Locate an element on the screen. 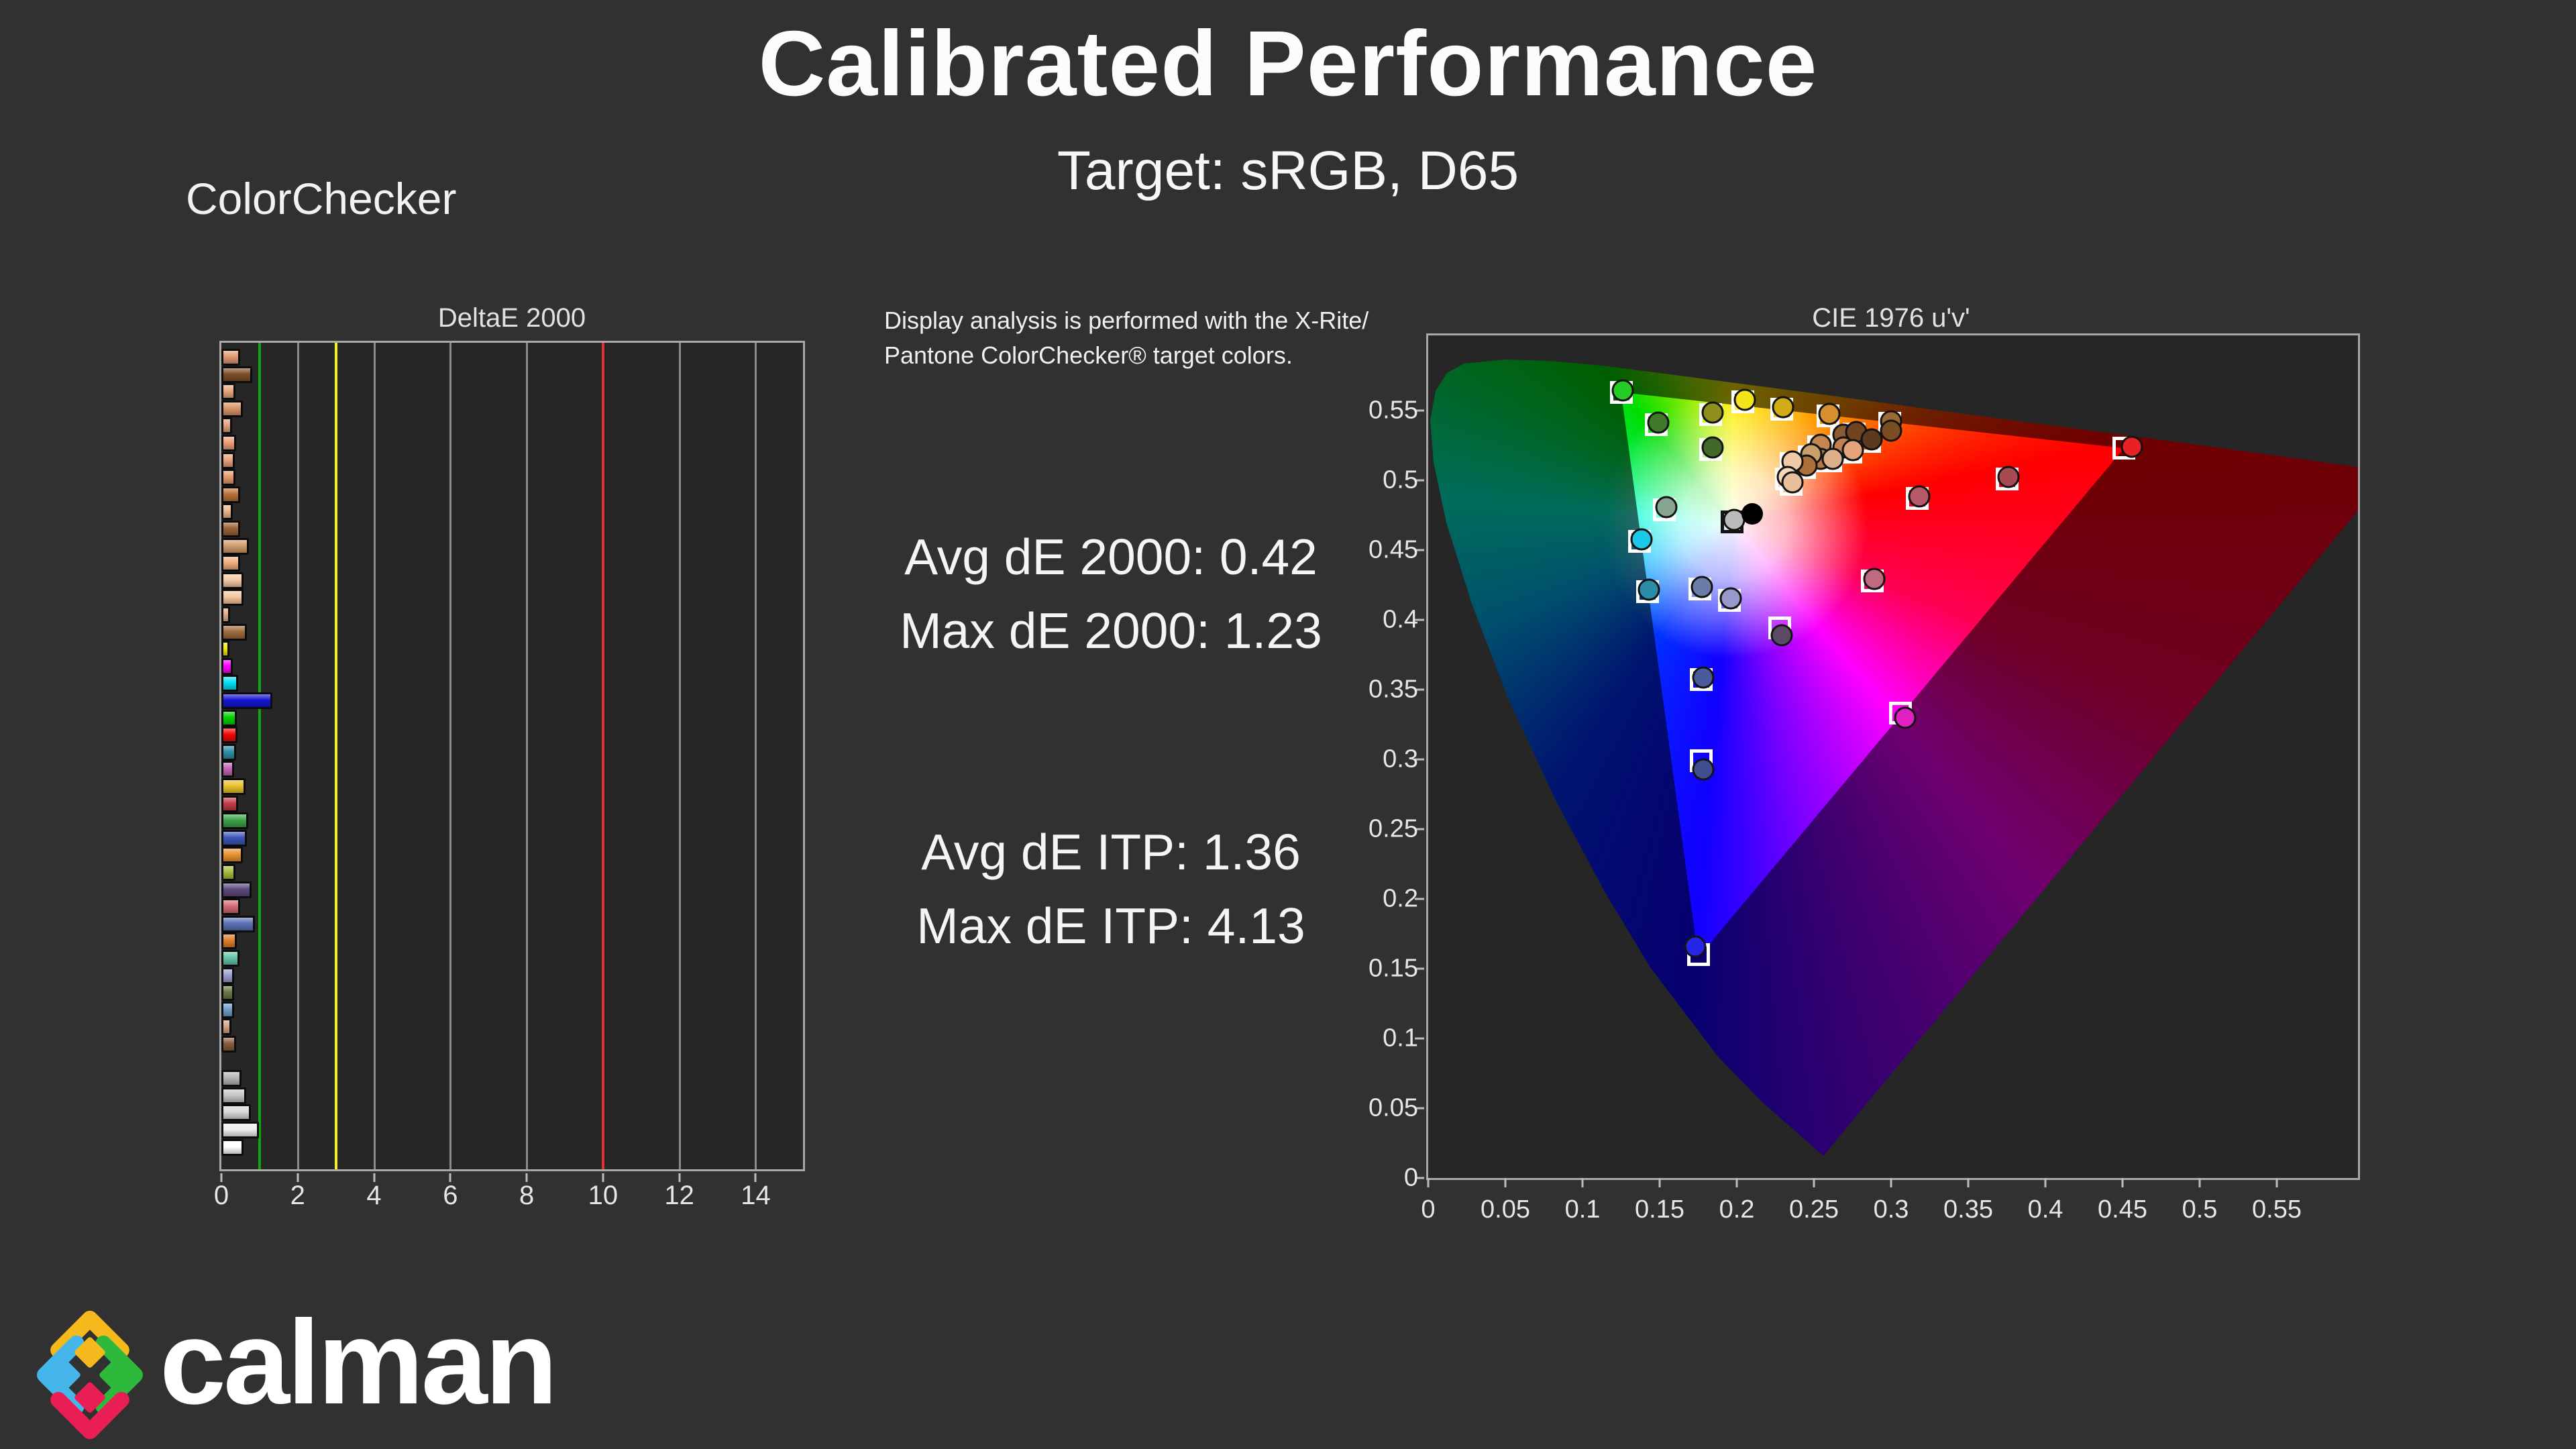 This screenshot has width=2576, height=1449. cie-x-axis-label: 0.45 is located at coordinates (2122, 1209).